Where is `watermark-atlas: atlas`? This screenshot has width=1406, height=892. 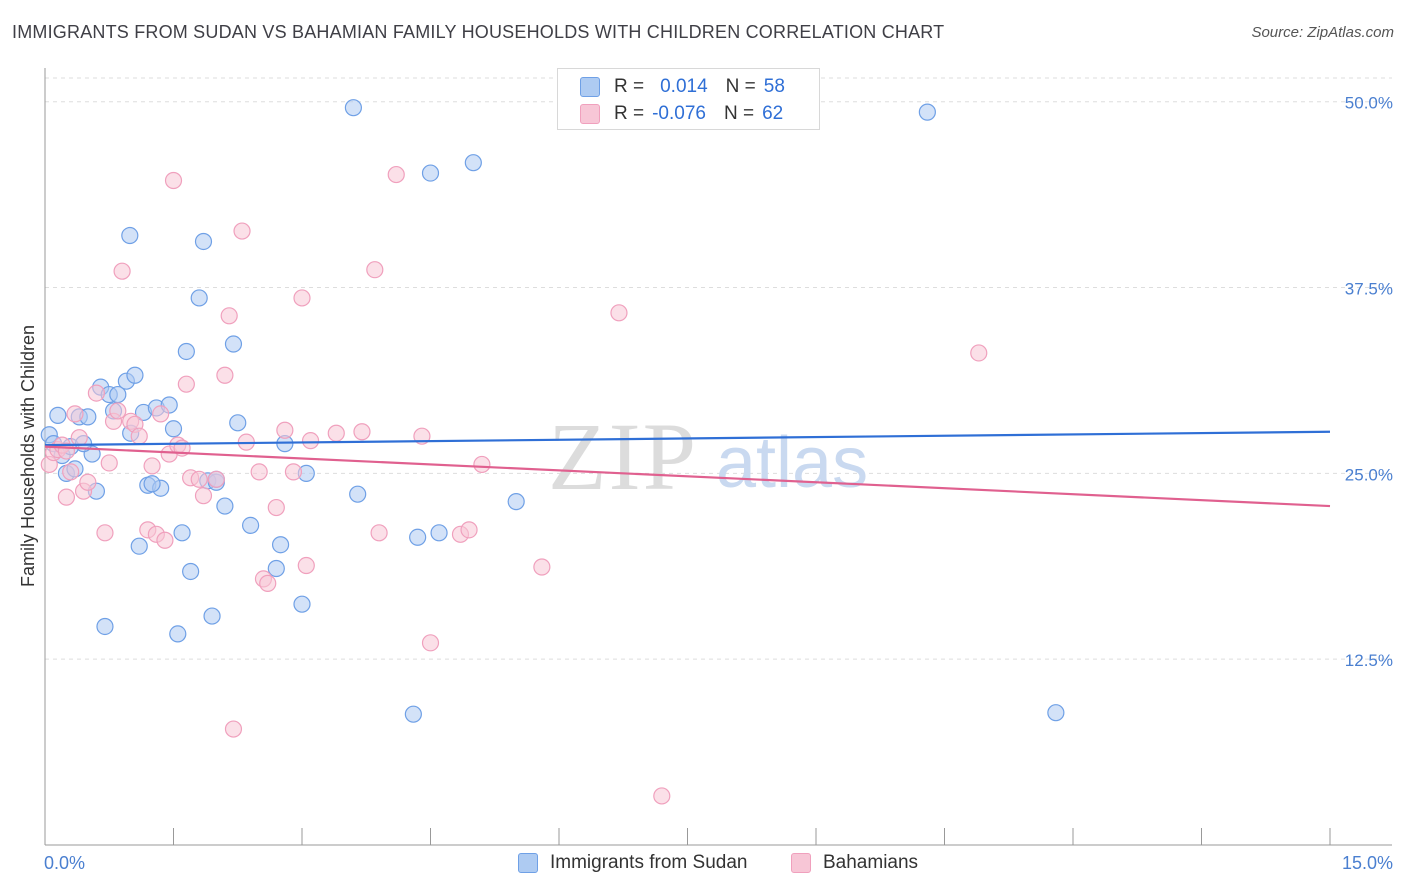 watermark-atlas: atlas is located at coordinates (792, 463).